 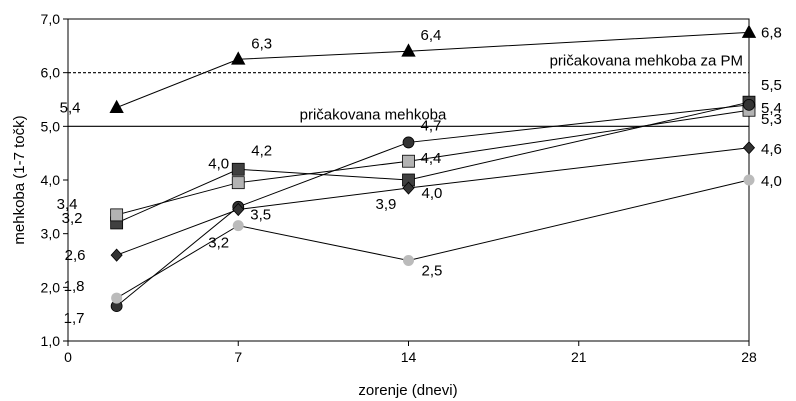 What do you see at coordinates (261, 150) in the screenshot?
I see `data-label: 4,2` at bounding box center [261, 150].